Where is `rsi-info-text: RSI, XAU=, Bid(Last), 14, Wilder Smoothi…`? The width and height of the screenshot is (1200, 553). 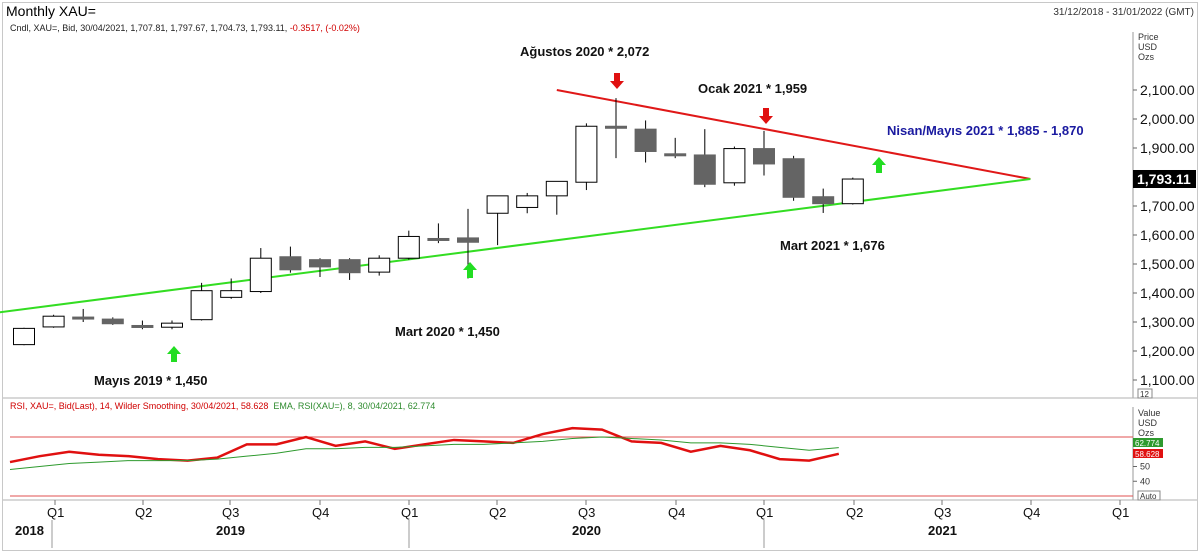 rsi-info-text: RSI, XAU=, Bid(Last), 14, Wilder Smoothi… is located at coordinates (139, 406).